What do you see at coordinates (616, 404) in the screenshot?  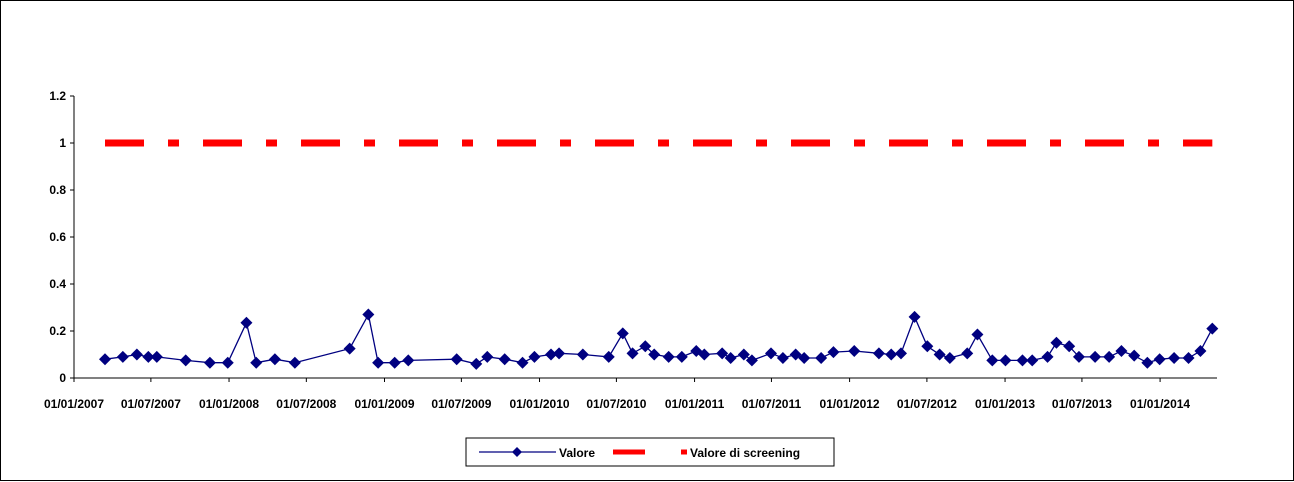 I see `x-tick-label: 01/07/2010` at bounding box center [616, 404].